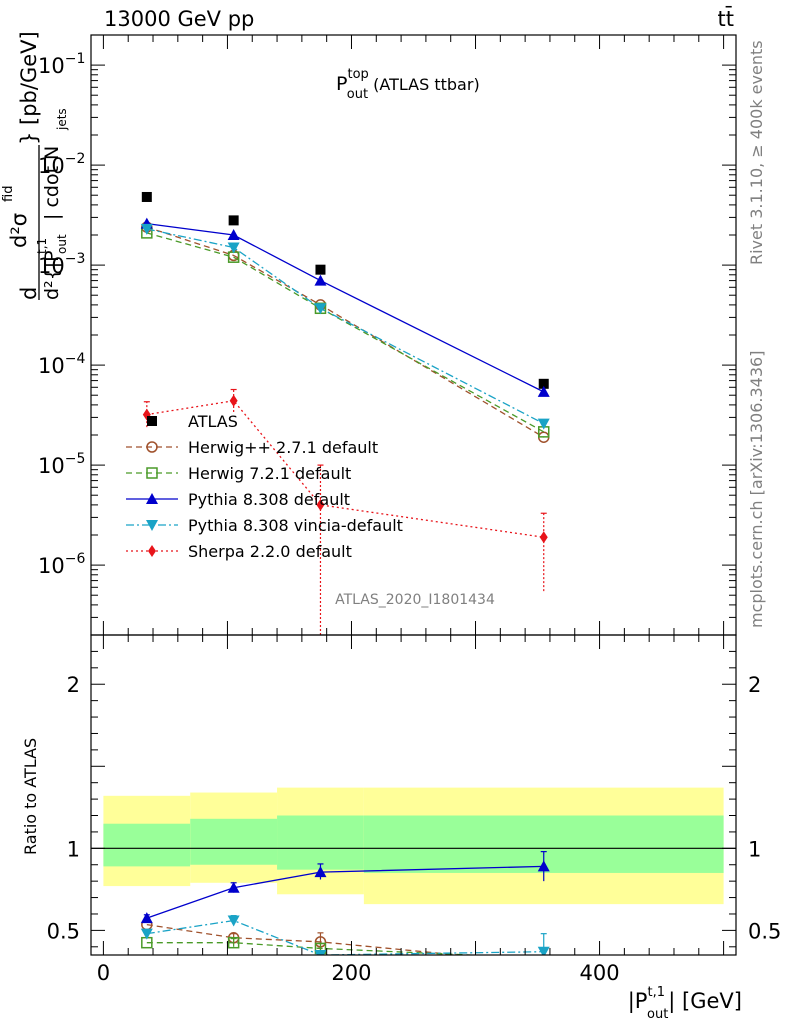 The image size is (786, 1024). What do you see at coordinates (657, 1014) in the screenshot?
I see `x-label-sub: out` at bounding box center [657, 1014].